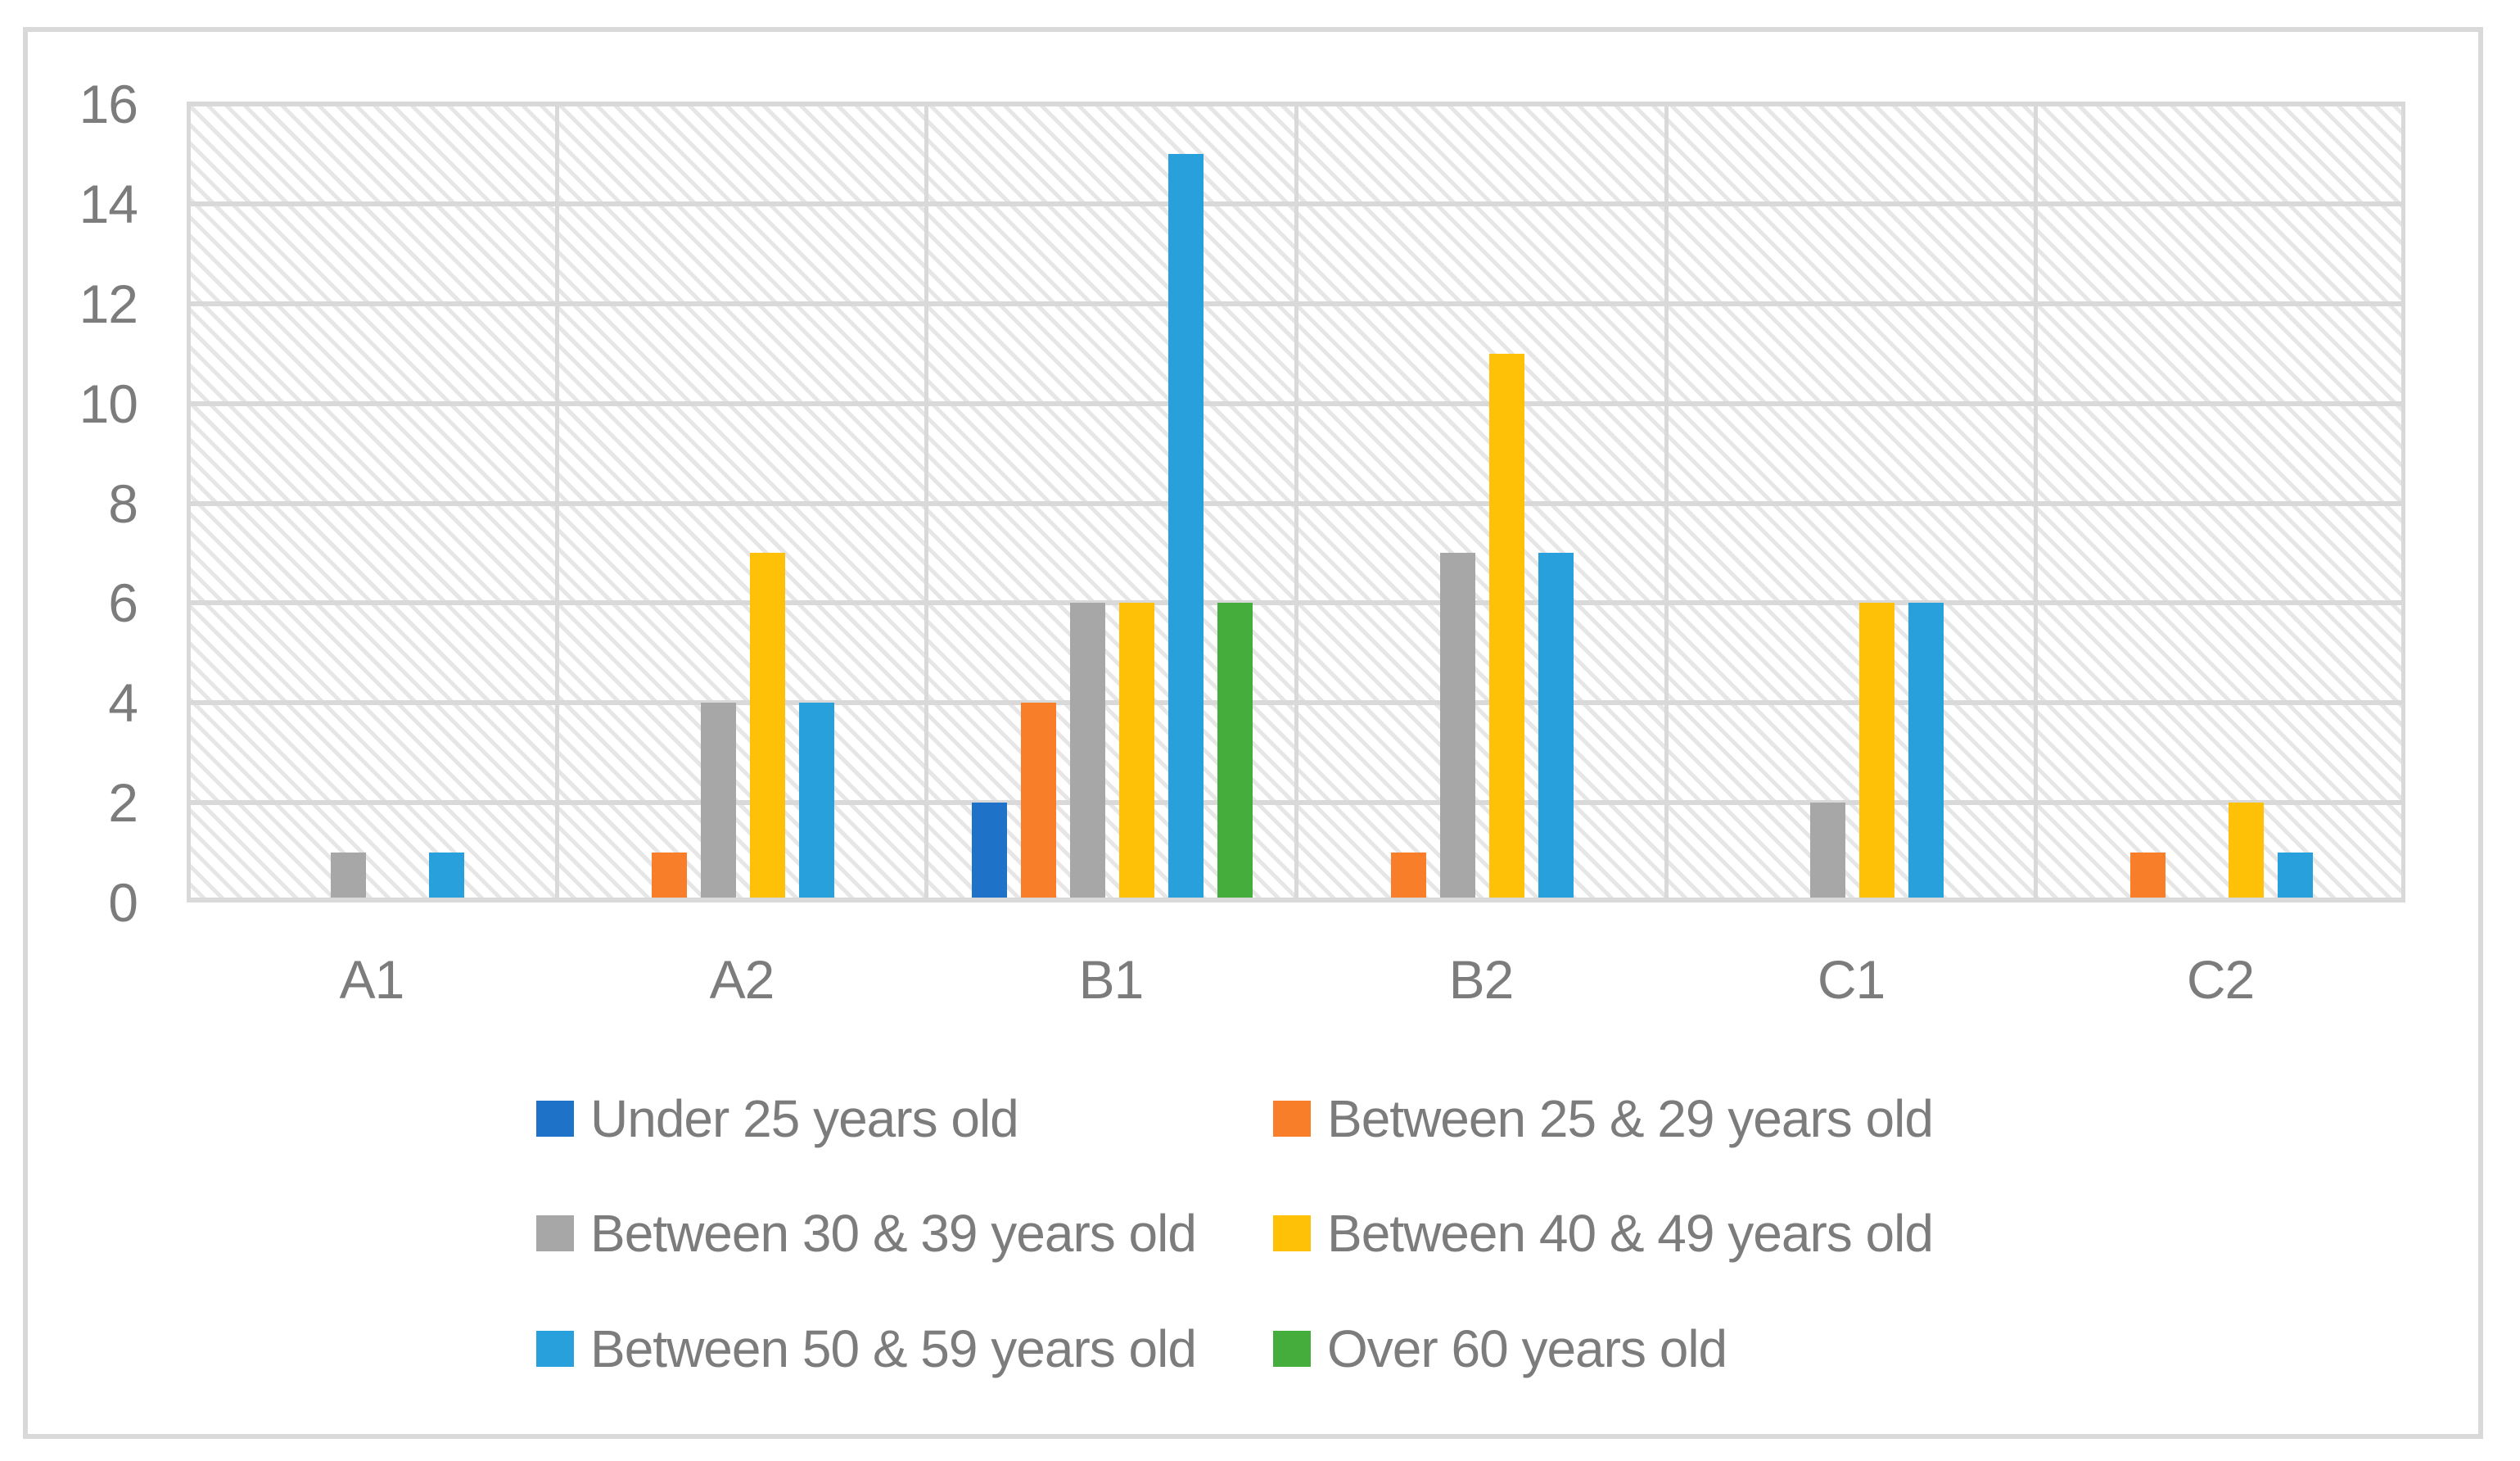 The height and width of the screenshot is (1461, 2520). I want to click on y-tick-label-2: 2, so click(123, 803).